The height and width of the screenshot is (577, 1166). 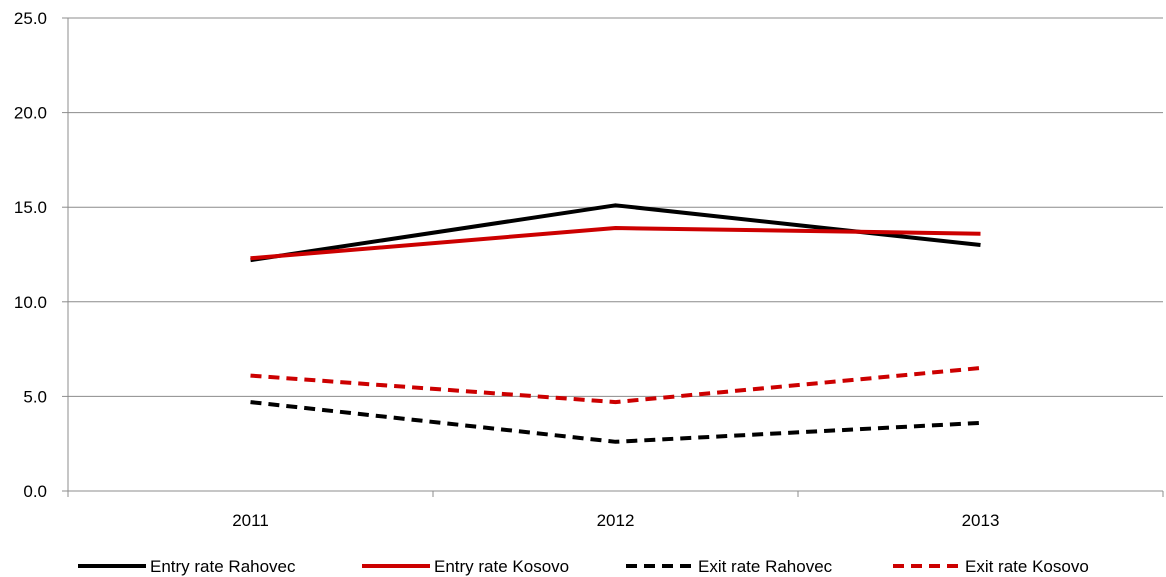 What do you see at coordinates (501, 566) in the screenshot?
I see `legend-label: Entry rate Kosovo` at bounding box center [501, 566].